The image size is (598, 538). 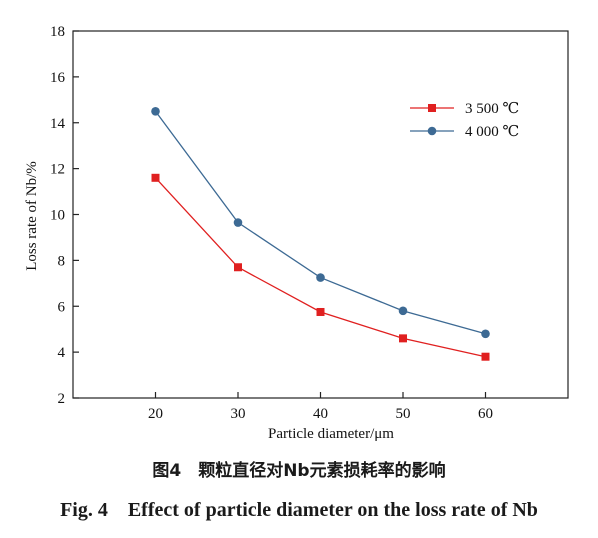 What do you see at coordinates (238, 414) in the screenshot?
I see `x-tick-label: 30` at bounding box center [238, 414].